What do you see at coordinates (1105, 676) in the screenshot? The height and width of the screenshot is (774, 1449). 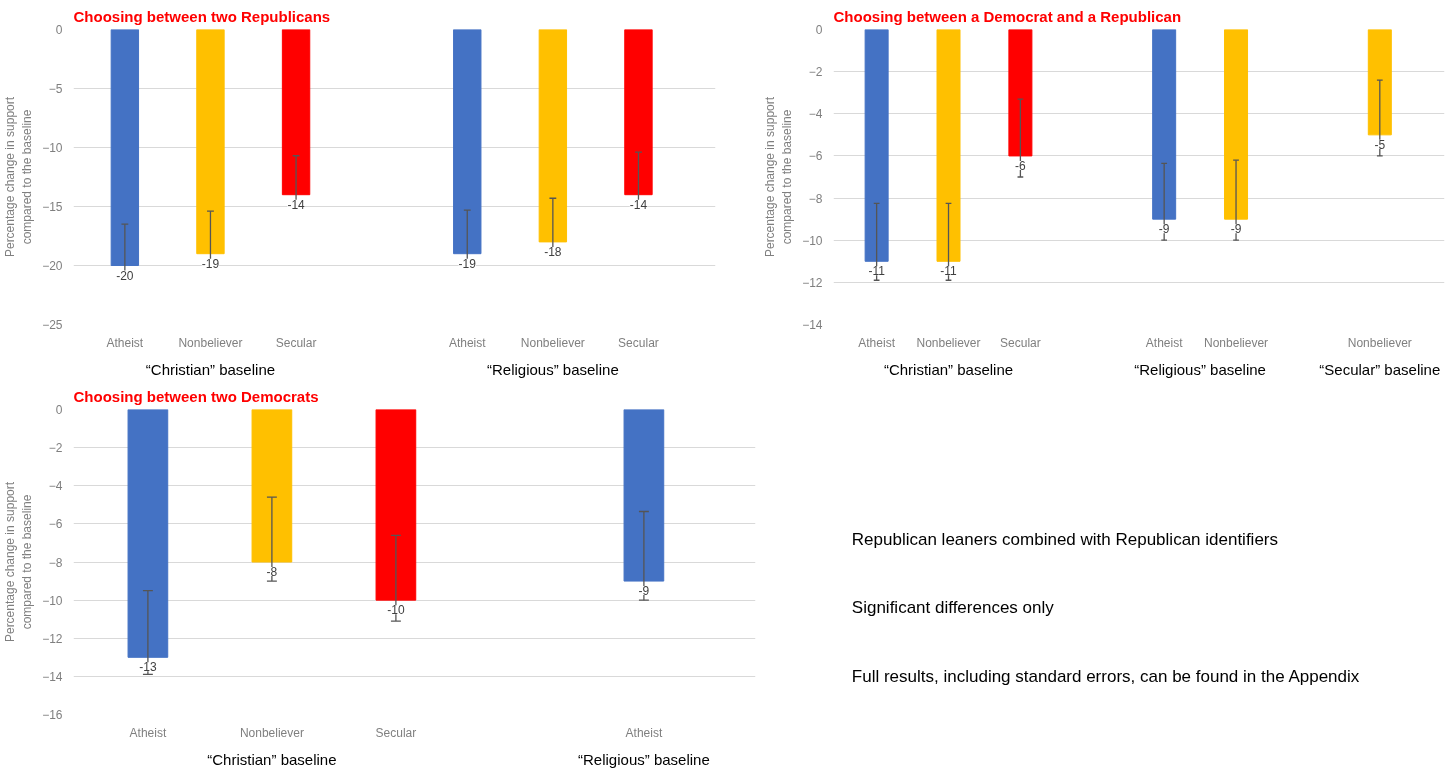 I see `text: Full results, including standard errors, can be found in the Appendix` at bounding box center [1105, 676].